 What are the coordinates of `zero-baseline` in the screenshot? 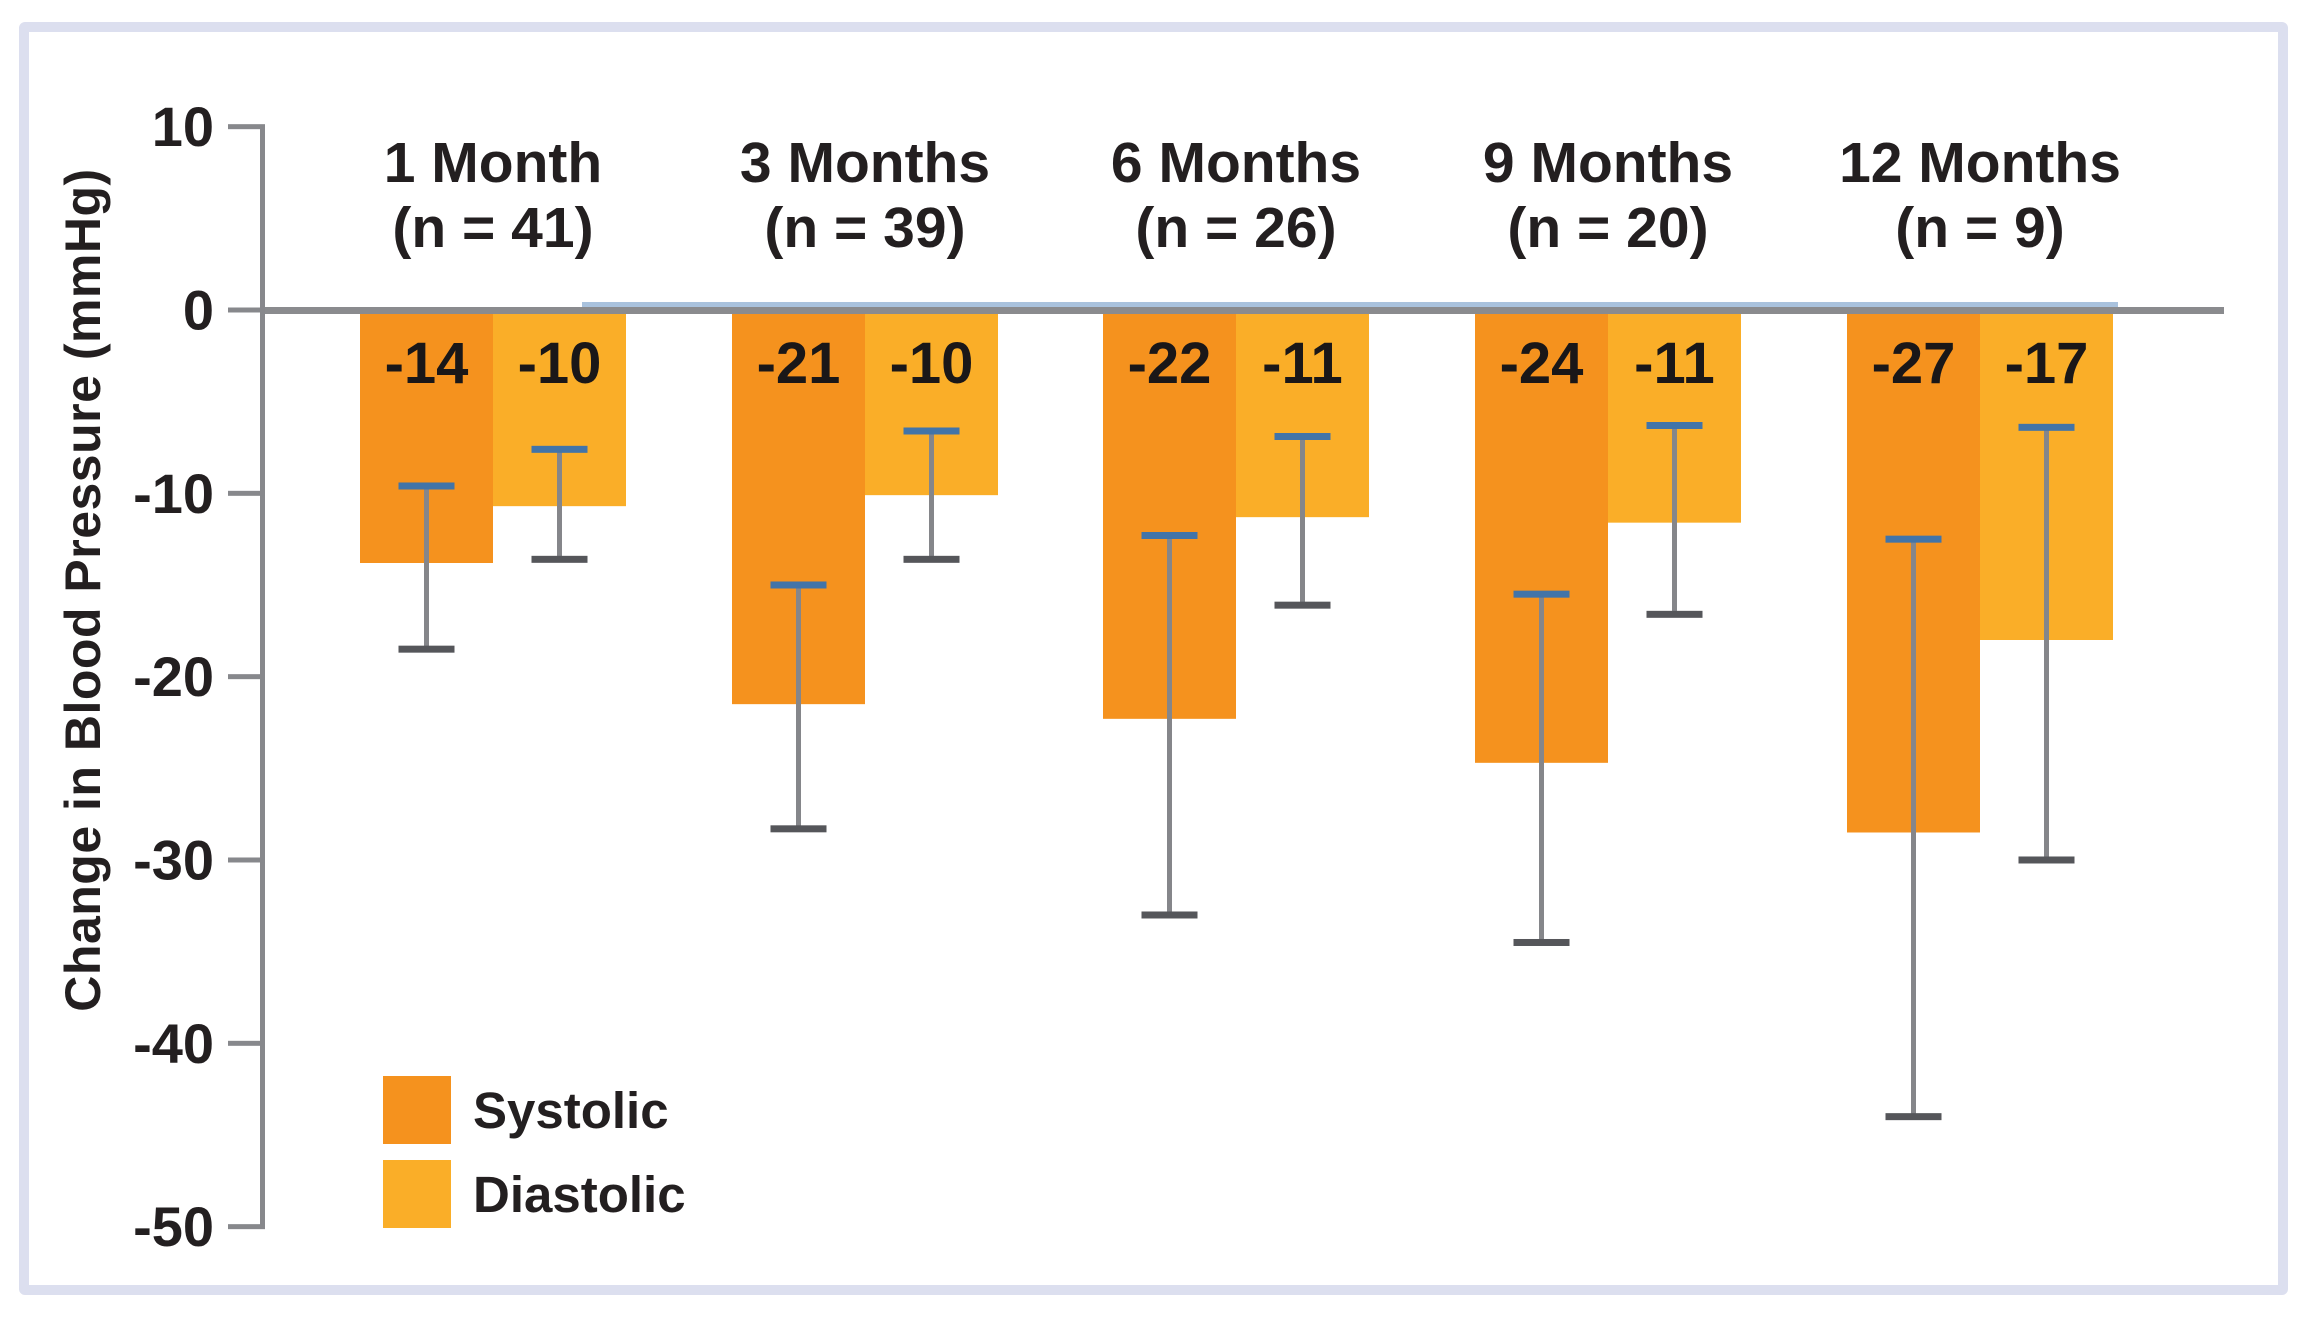 It's located at (1243, 310).